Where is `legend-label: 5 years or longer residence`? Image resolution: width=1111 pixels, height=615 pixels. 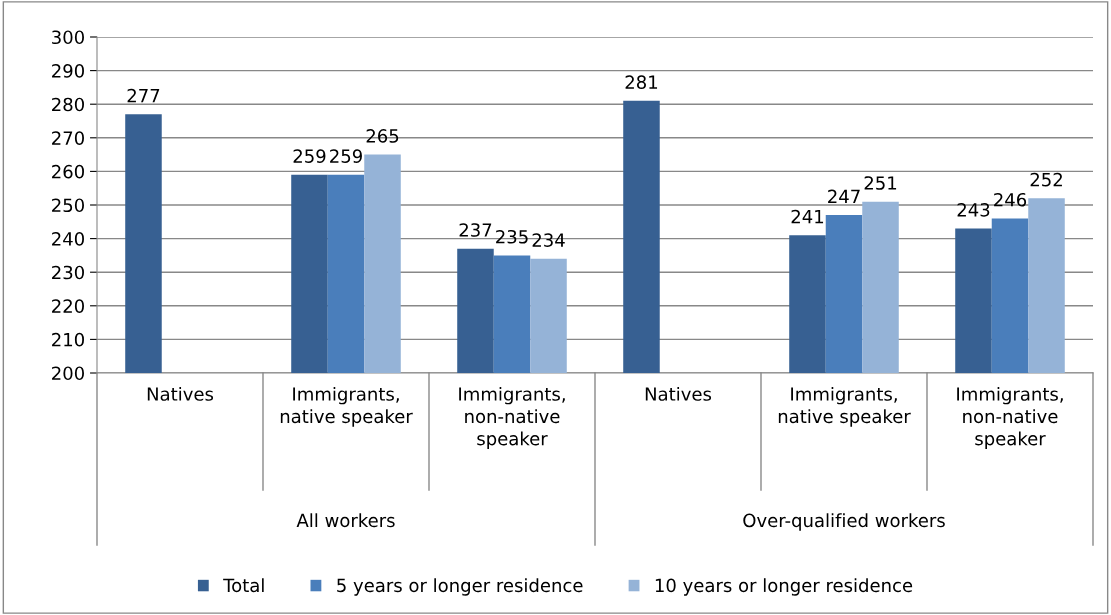 legend-label: 5 years or longer residence is located at coordinates (460, 587).